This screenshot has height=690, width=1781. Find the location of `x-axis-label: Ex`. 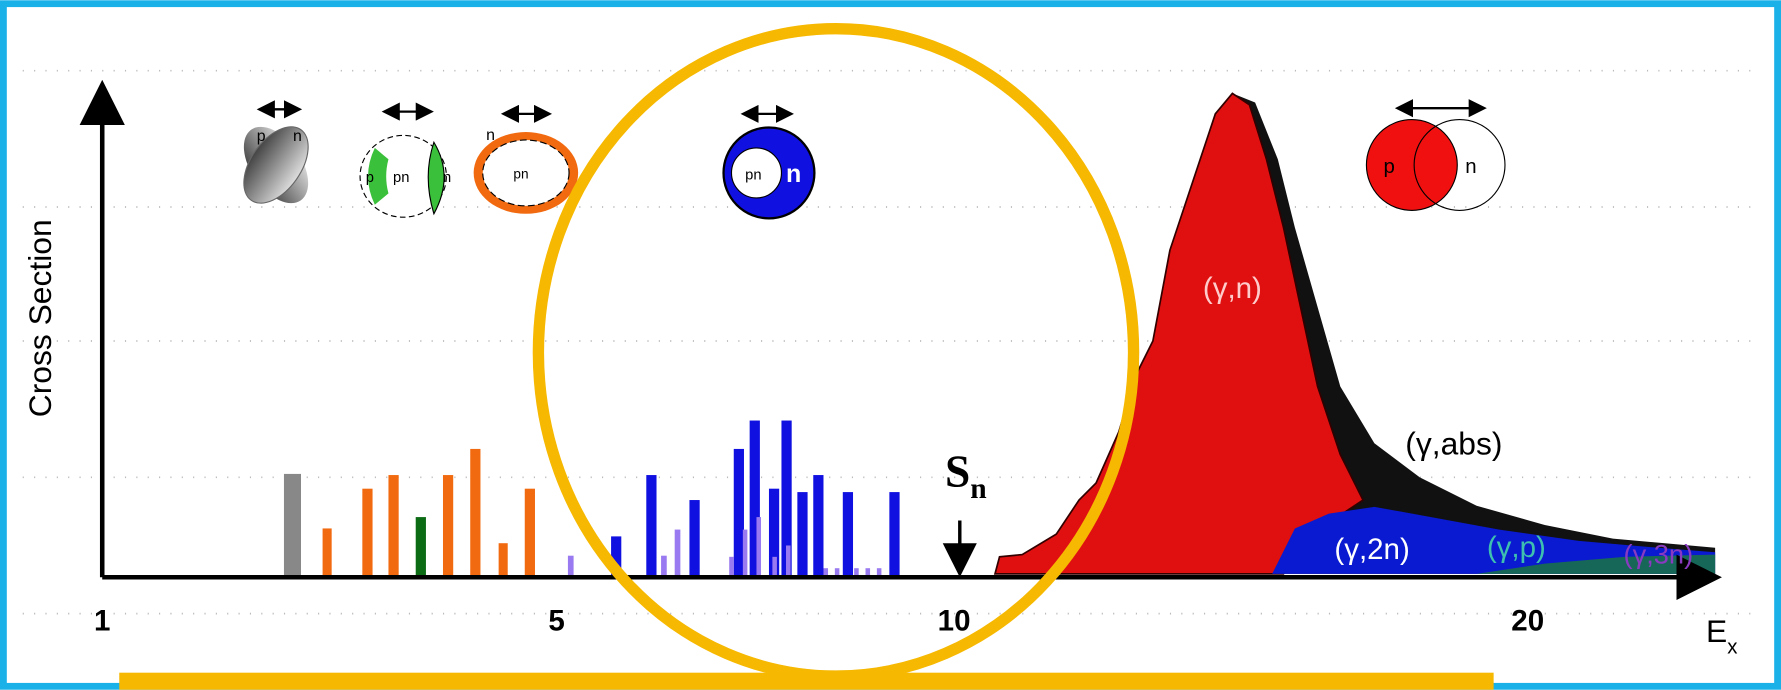

x-axis-label: Ex is located at coordinates (1721, 635).